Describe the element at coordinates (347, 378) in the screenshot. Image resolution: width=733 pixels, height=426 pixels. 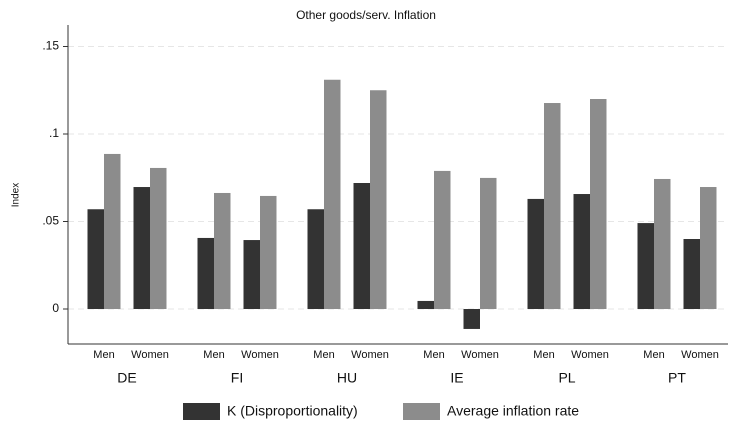
I see `group-label: HU` at that location.